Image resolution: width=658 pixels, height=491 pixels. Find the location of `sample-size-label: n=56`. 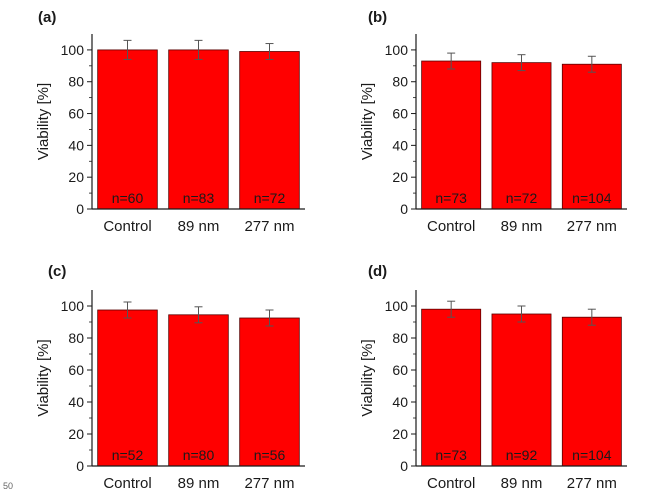

sample-size-label: n=56 is located at coordinates (270, 455).